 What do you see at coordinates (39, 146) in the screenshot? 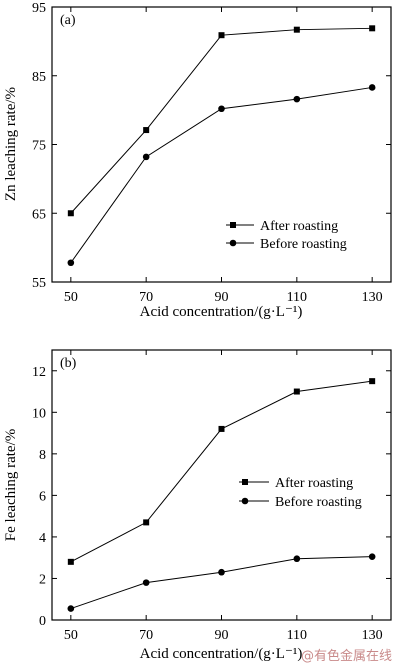
I see `y-tick-label-a-2: 75` at bounding box center [39, 146].